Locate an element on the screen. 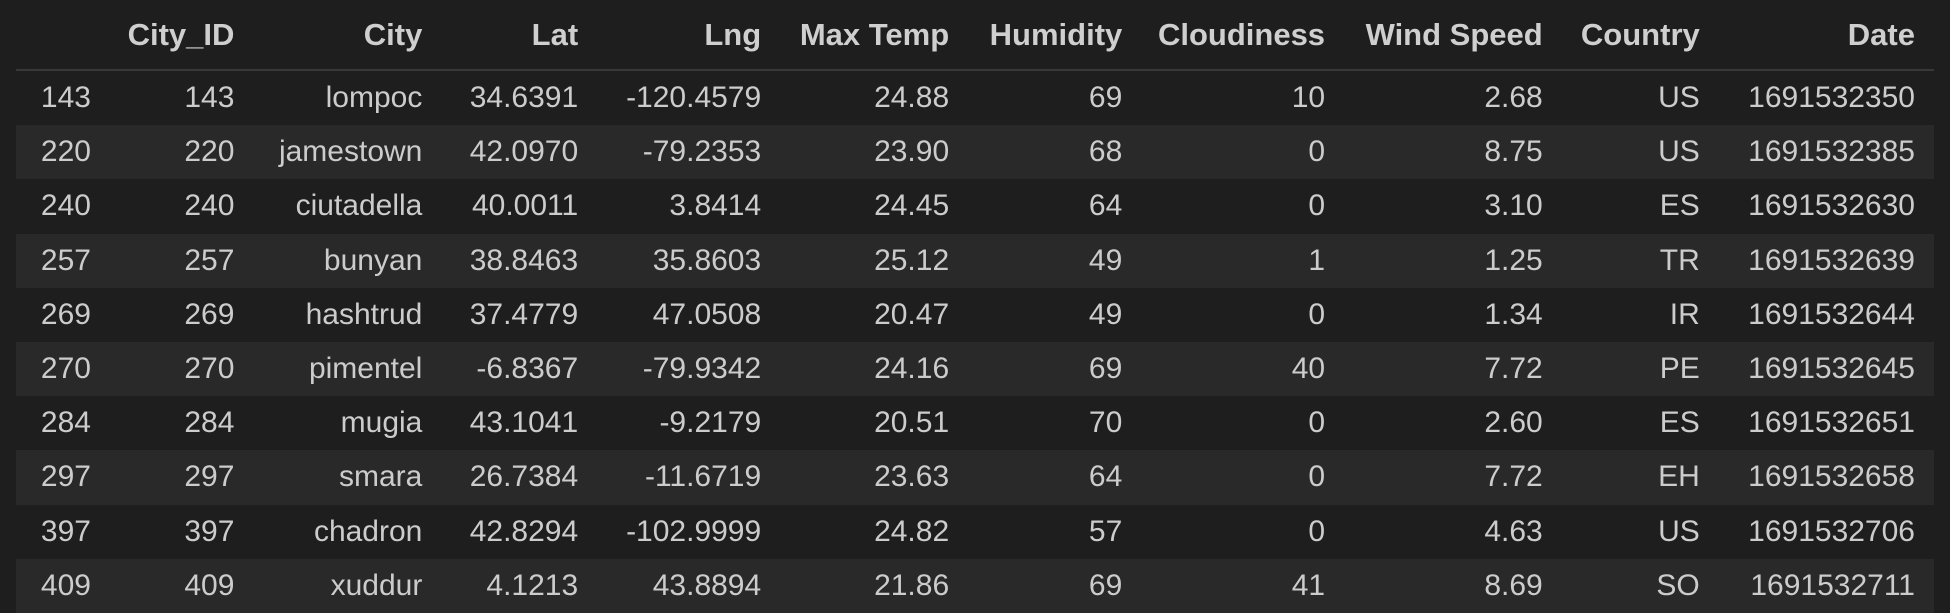  cell-lat: 40.0011 is located at coordinates (525, 206).